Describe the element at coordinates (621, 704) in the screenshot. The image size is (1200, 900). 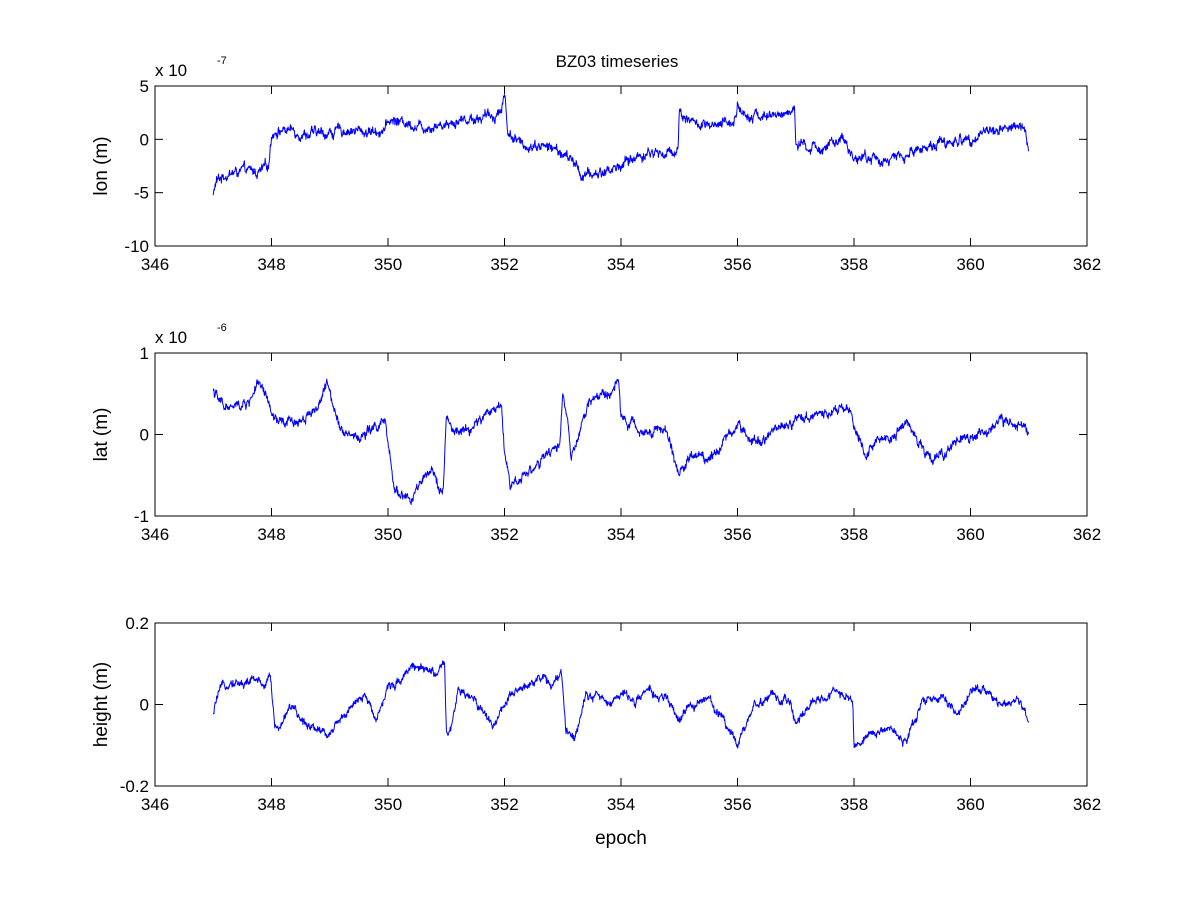
I see `height-series-line` at that location.